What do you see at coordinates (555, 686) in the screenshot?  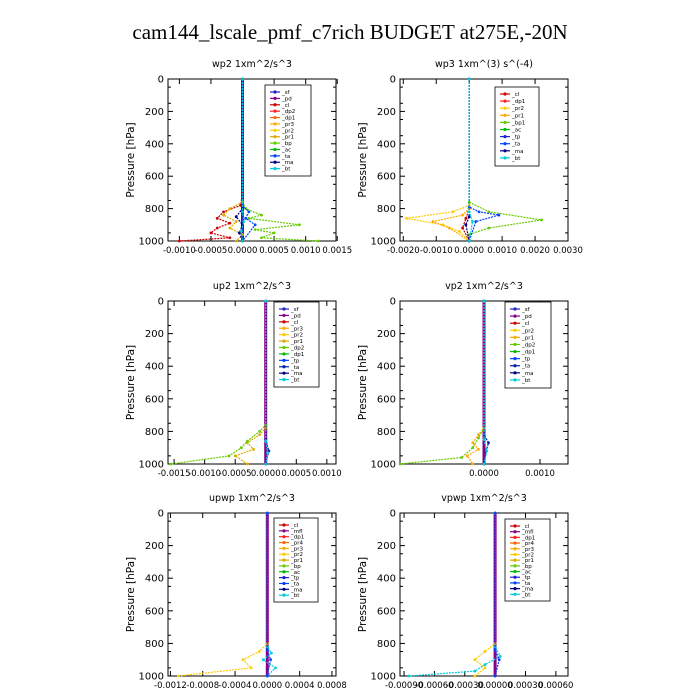 I see `x-tick-label: 0.00060` at bounding box center [555, 686].